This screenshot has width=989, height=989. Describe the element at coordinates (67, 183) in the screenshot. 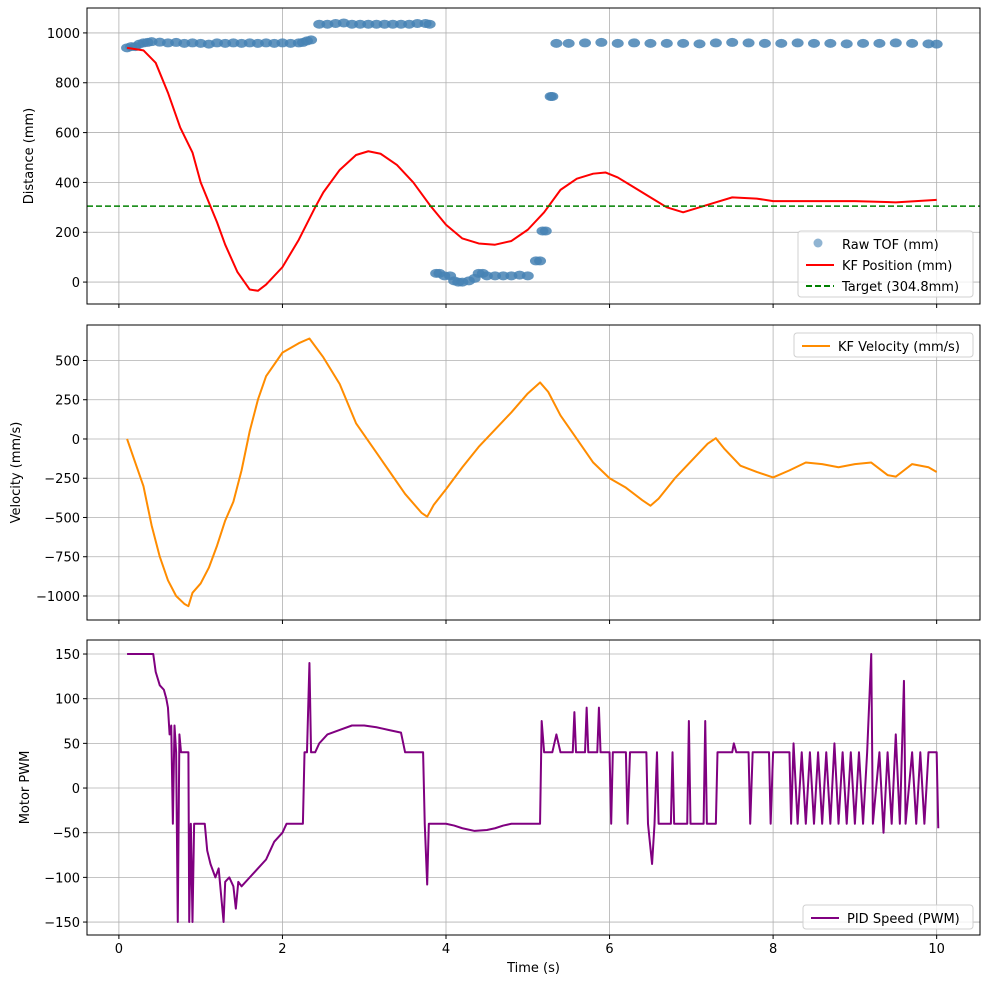

I see `y-tick-label: 400` at that location.